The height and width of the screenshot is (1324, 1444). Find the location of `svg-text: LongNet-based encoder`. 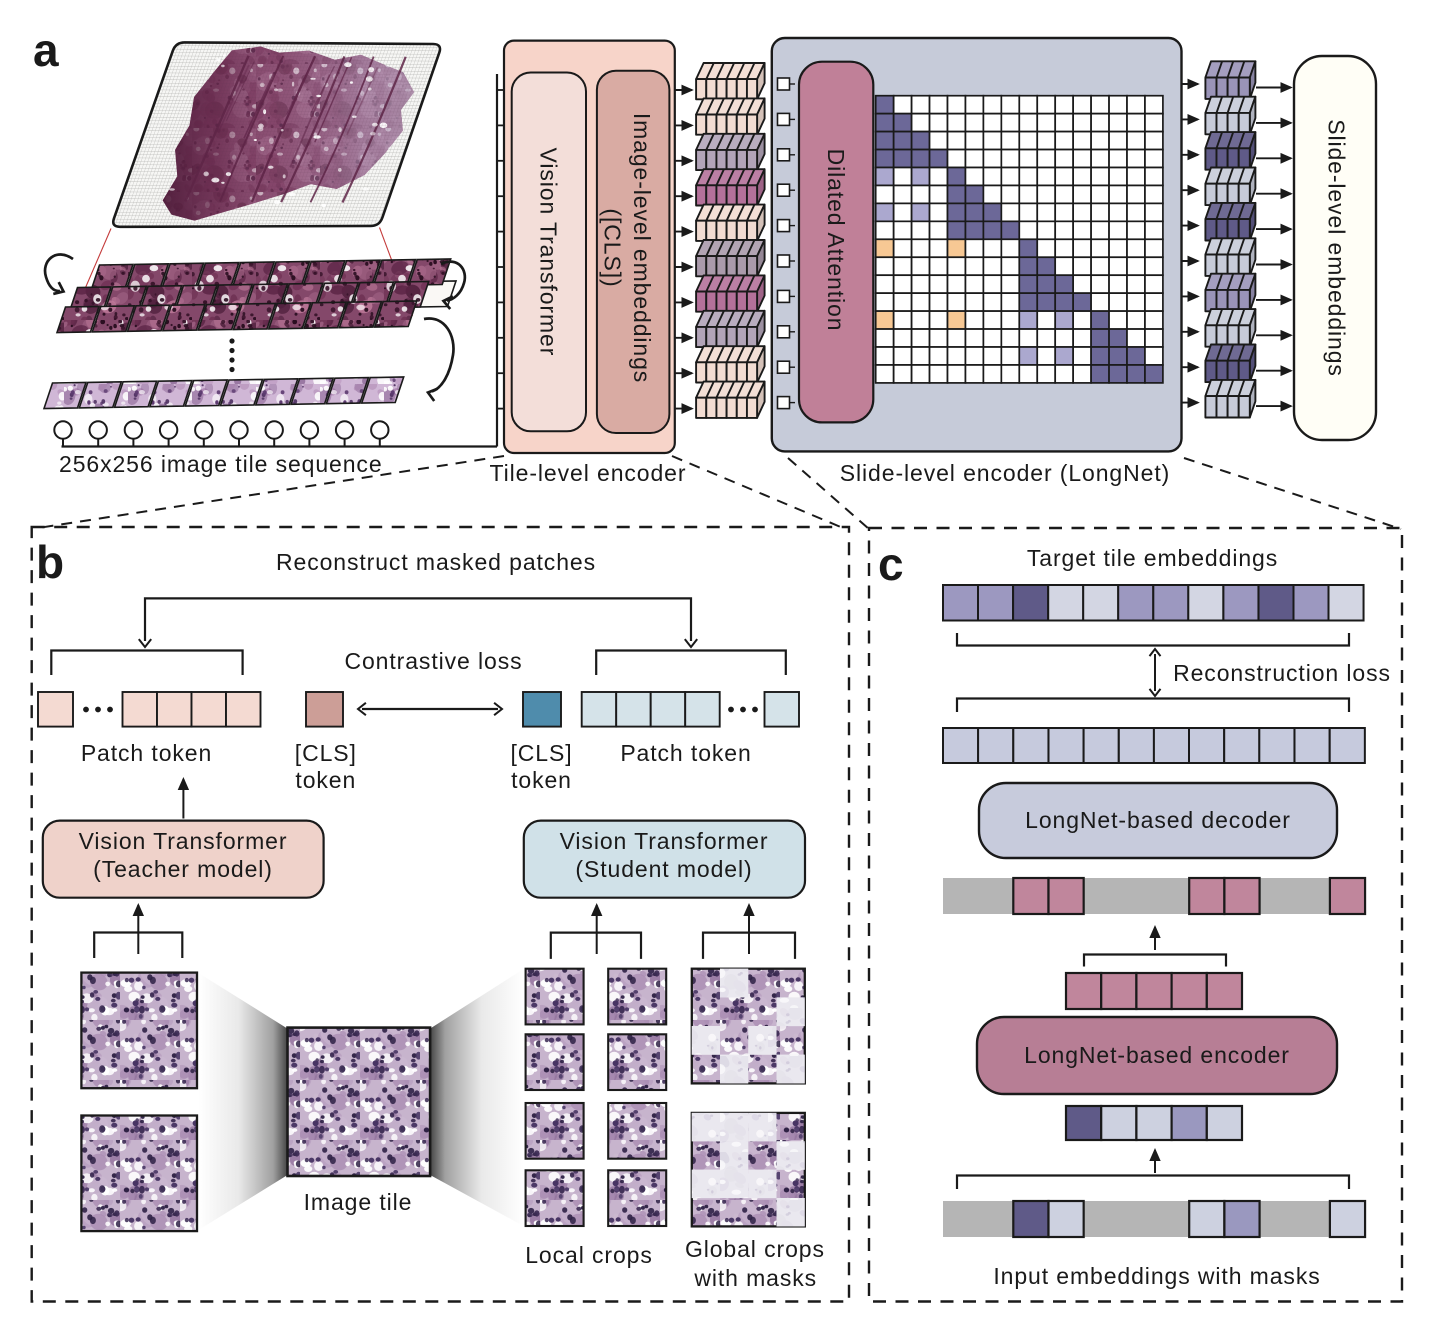

svg-text: LongNet-based encoder is located at coordinates (1157, 1055).